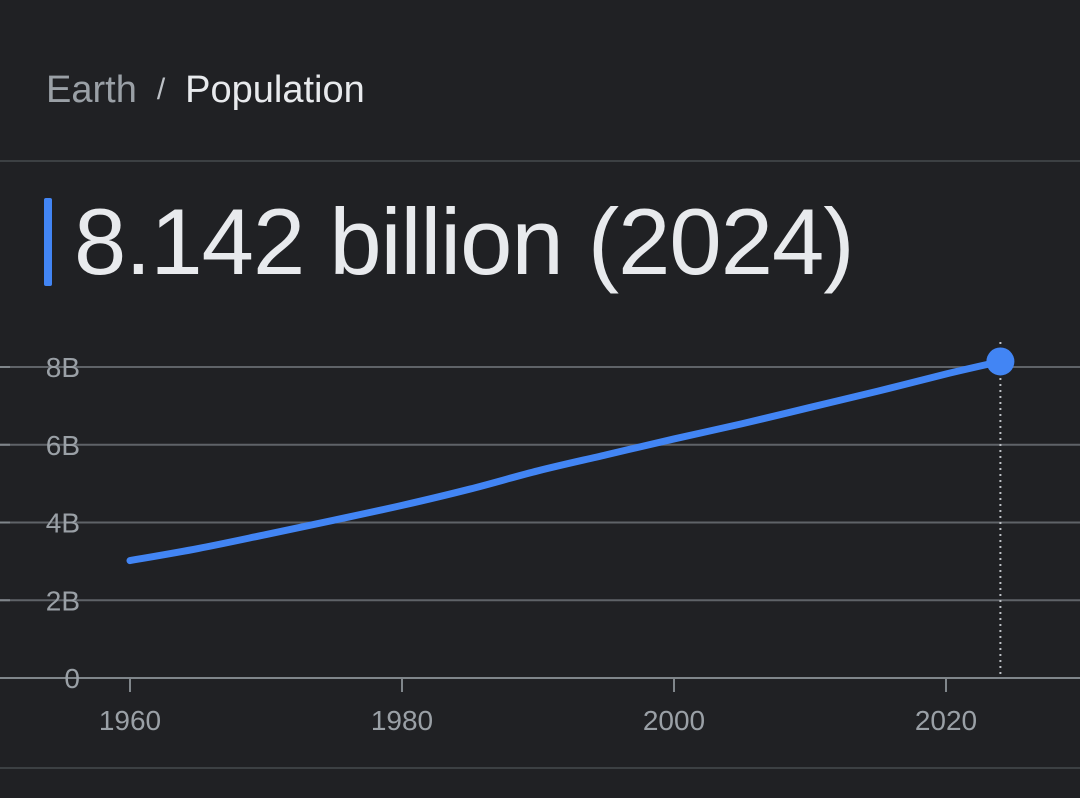 The height and width of the screenshot is (798, 1080). Describe the element at coordinates (63, 367) in the screenshot. I see `y-tick-label: 8B` at that location.